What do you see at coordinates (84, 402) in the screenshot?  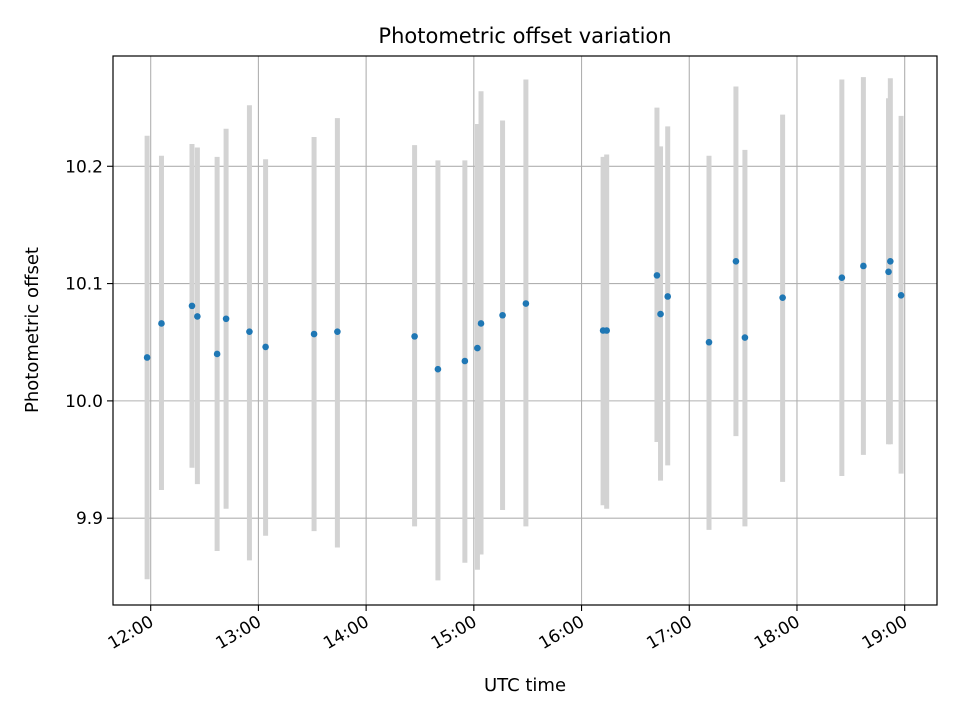 I see `y-tick-label: 10.0` at bounding box center [84, 402].